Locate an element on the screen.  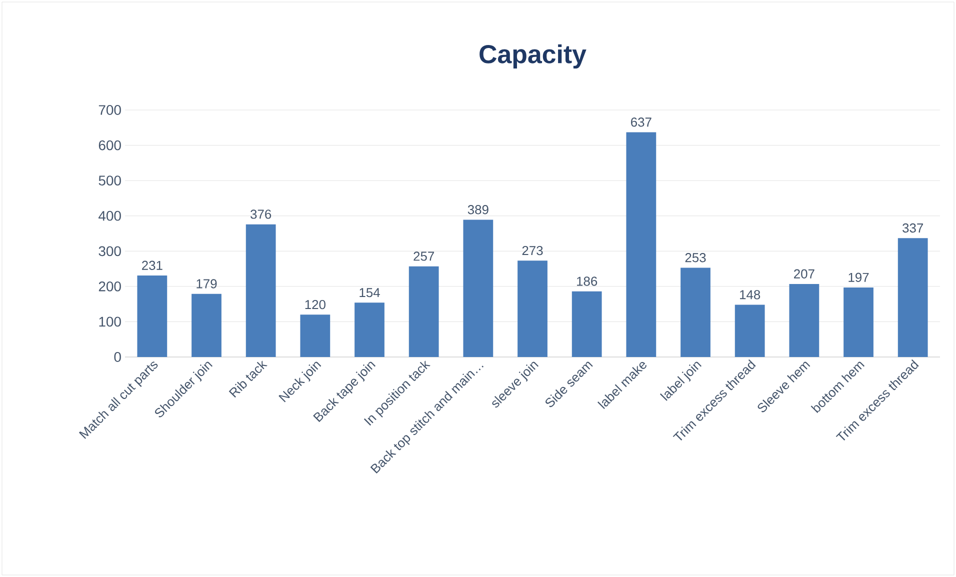
data-label: 376 is located at coordinates (261, 214).